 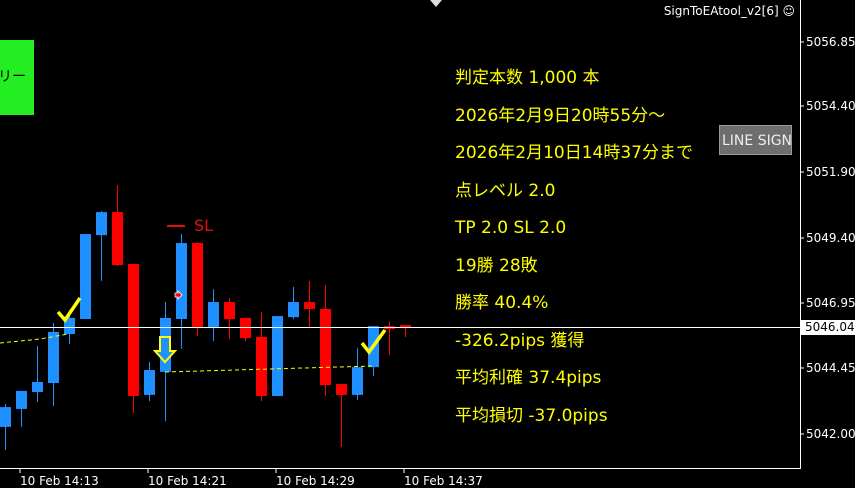 I want to click on stat-count: 判定本数 1,000 本, so click(x=527, y=78).